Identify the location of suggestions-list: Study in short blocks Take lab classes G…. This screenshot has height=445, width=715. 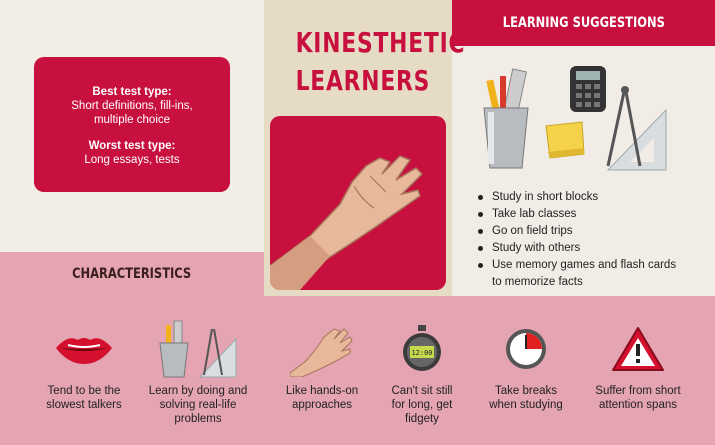
(579, 240).